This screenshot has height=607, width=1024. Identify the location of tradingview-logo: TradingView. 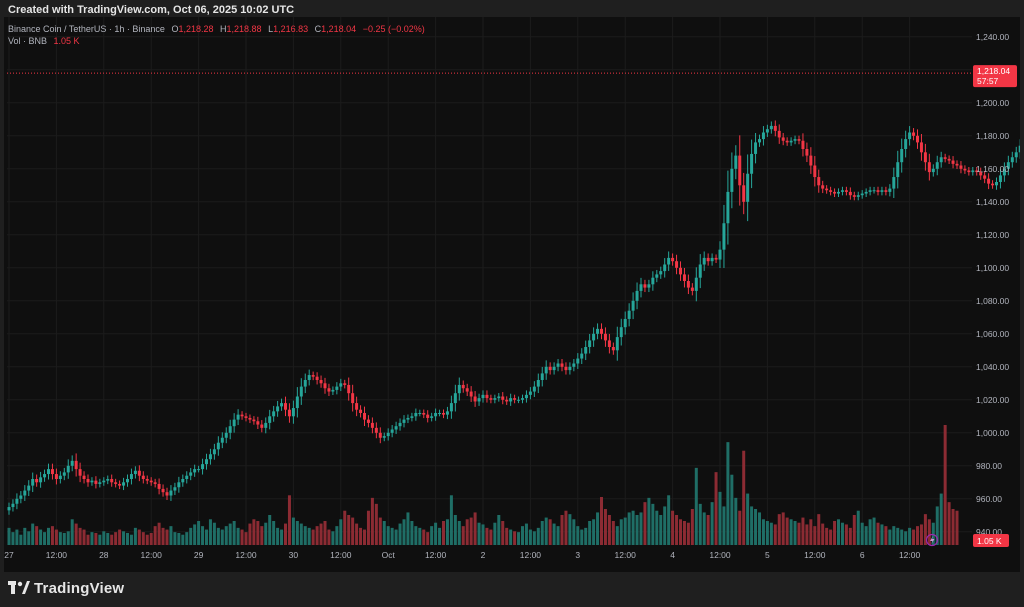
(66, 588).